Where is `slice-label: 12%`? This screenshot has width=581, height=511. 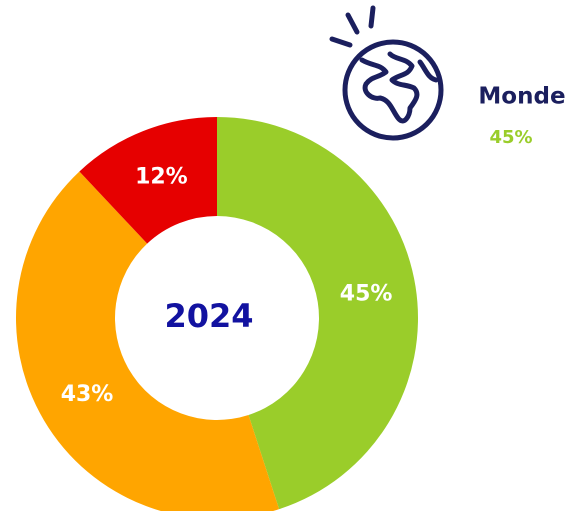 slice-label: 12% is located at coordinates (161, 177).